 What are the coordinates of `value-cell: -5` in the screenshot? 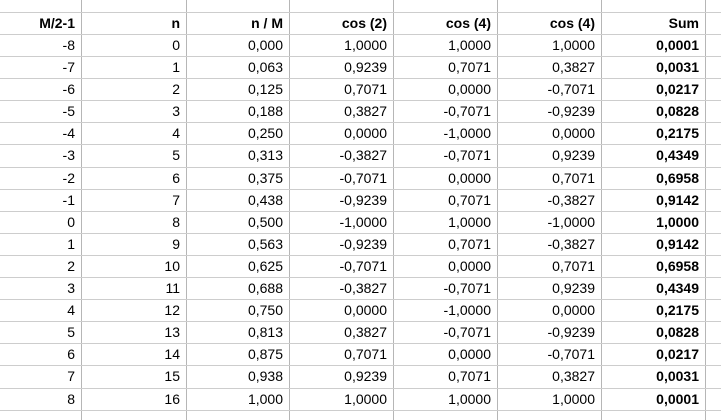 It's located at (41, 112).